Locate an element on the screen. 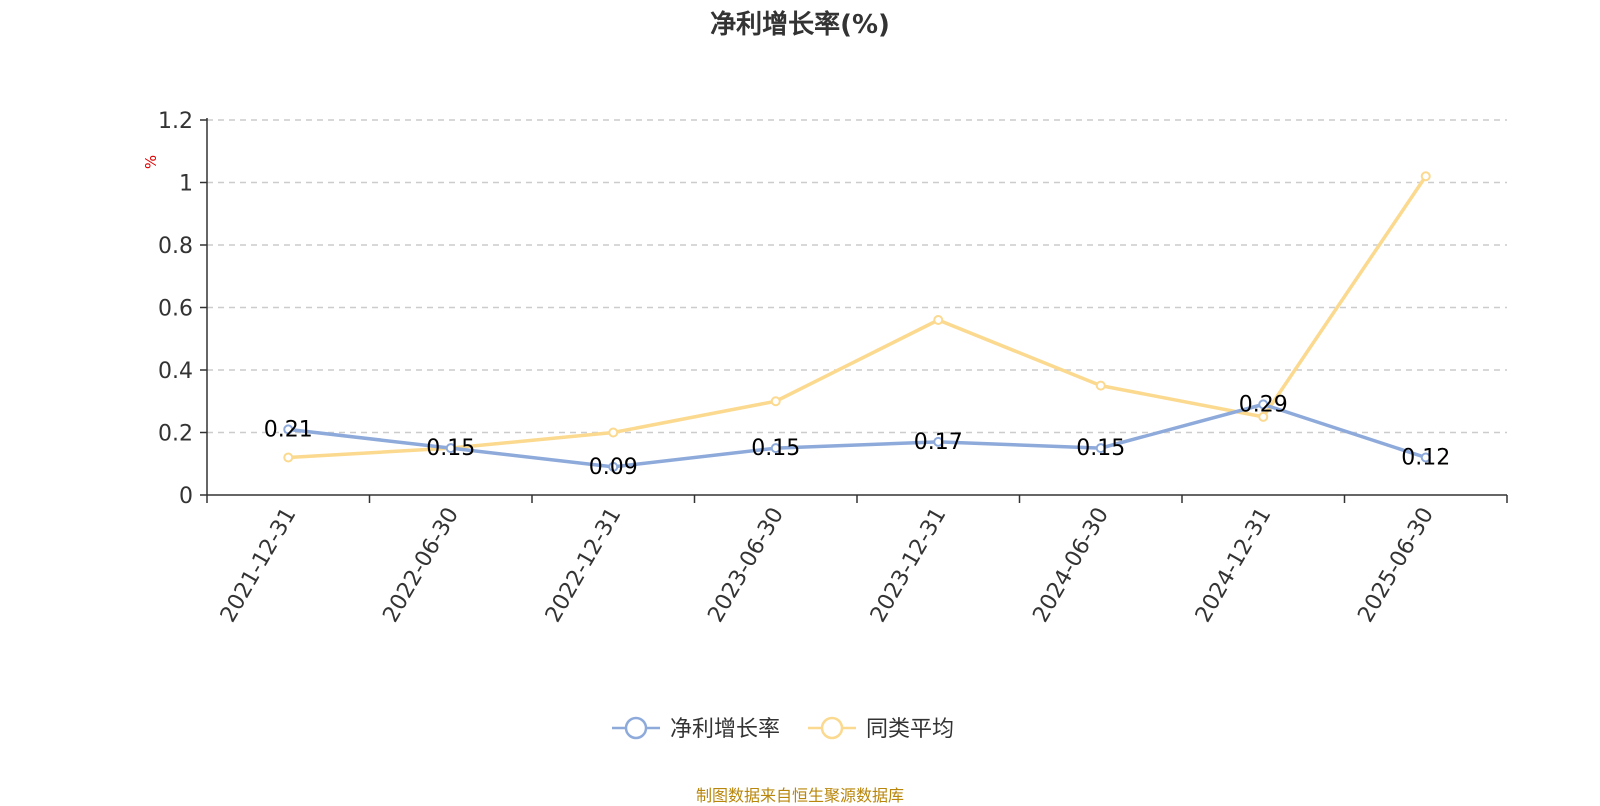 The width and height of the screenshot is (1600, 806). data-label: 0.29 is located at coordinates (1263, 404).